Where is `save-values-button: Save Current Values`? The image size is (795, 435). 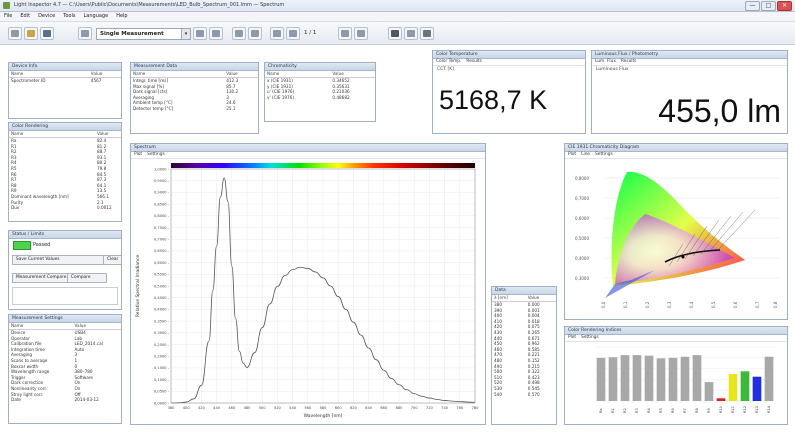 save-values-button: Save Current Values is located at coordinates (58, 260).